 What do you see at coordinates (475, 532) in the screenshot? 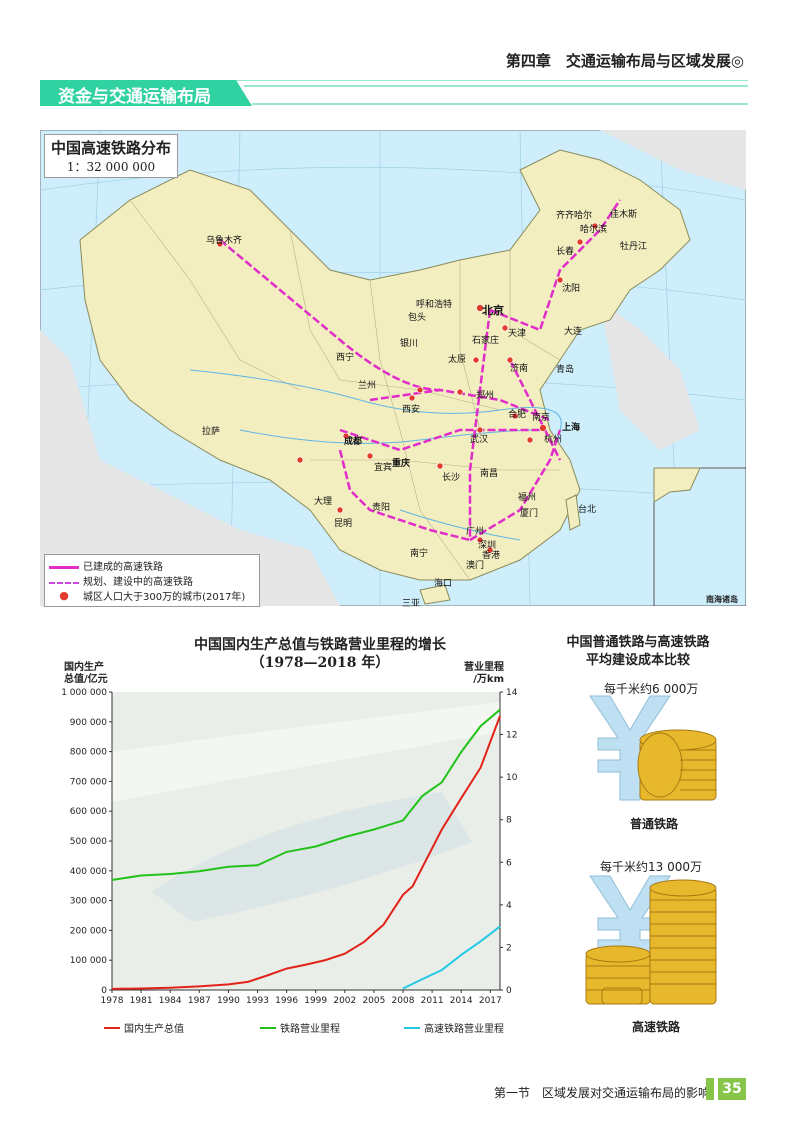
I see `city-label: 广州` at bounding box center [475, 532].